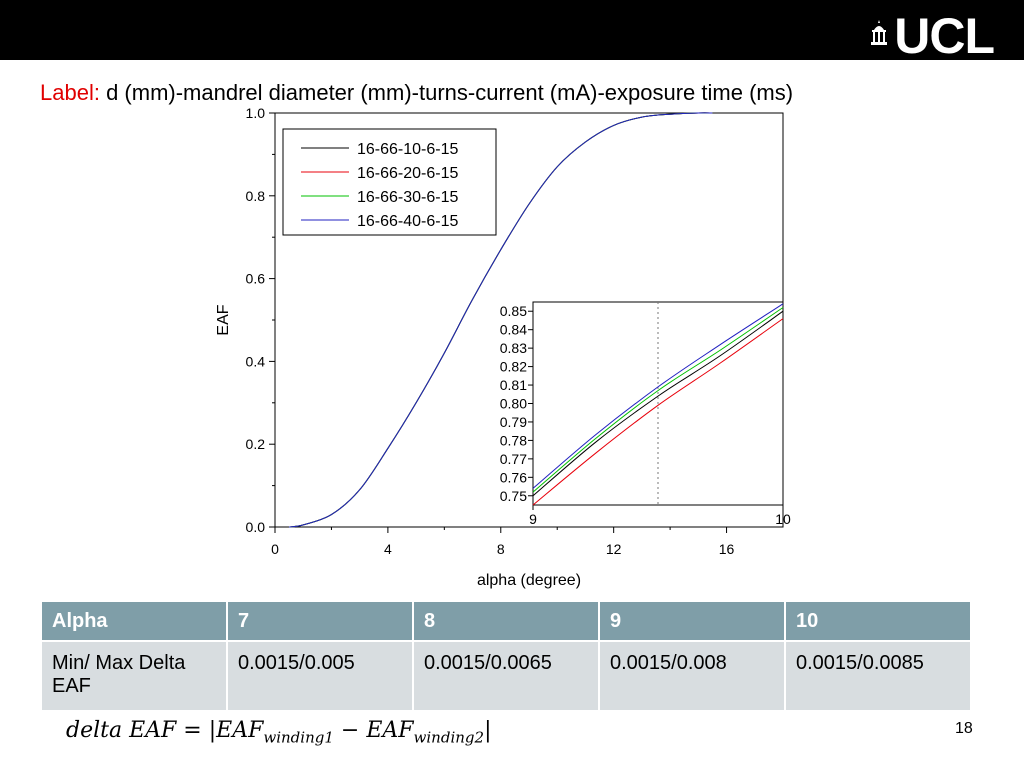 This screenshot has height=768, width=1024. I want to click on table-cell: 0.0015/0.0085, so click(878, 676).